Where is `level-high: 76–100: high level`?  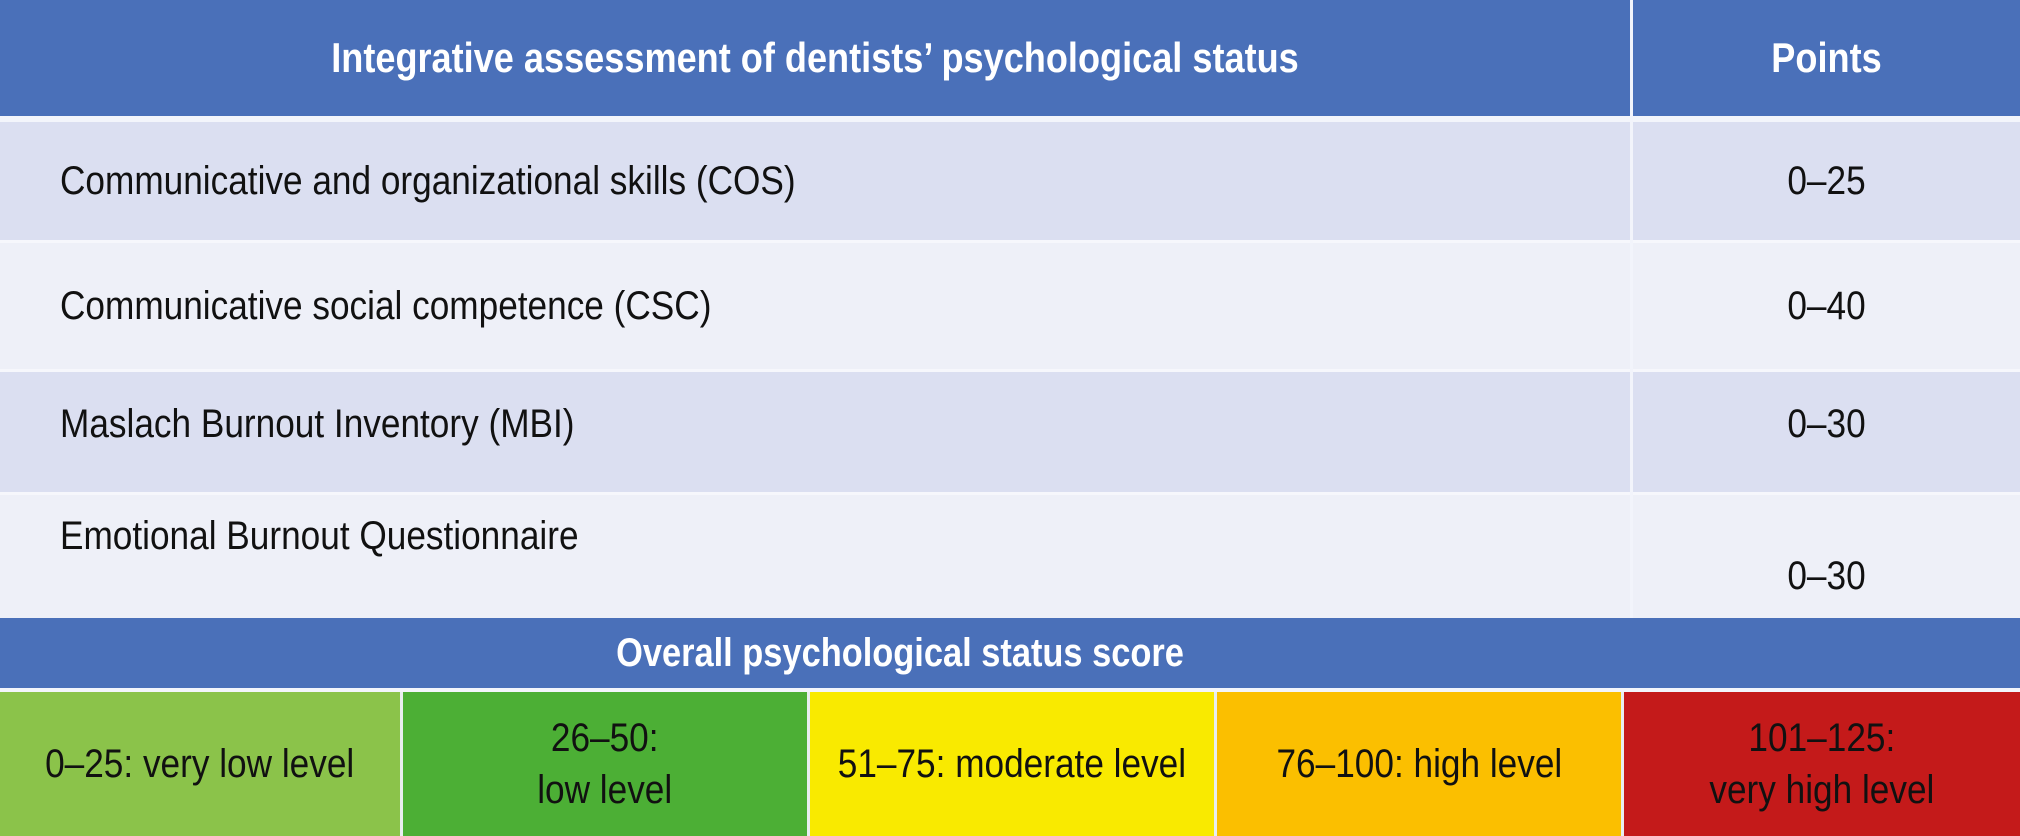
level-high: 76–100: high level is located at coordinates (1419, 764).